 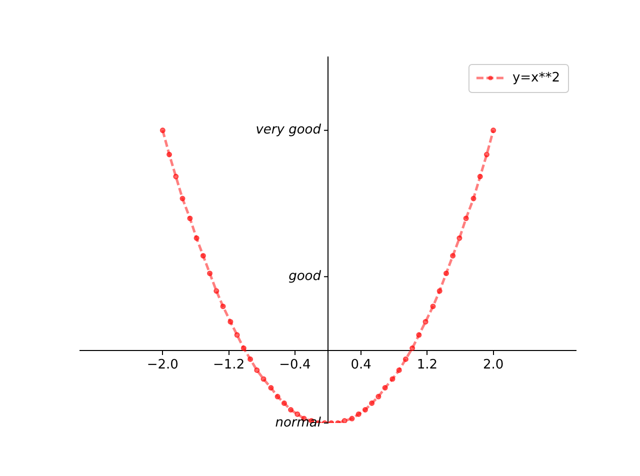 What do you see at coordinates (295, 365) in the screenshot?
I see `x-tick-label: −0.4` at bounding box center [295, 365].